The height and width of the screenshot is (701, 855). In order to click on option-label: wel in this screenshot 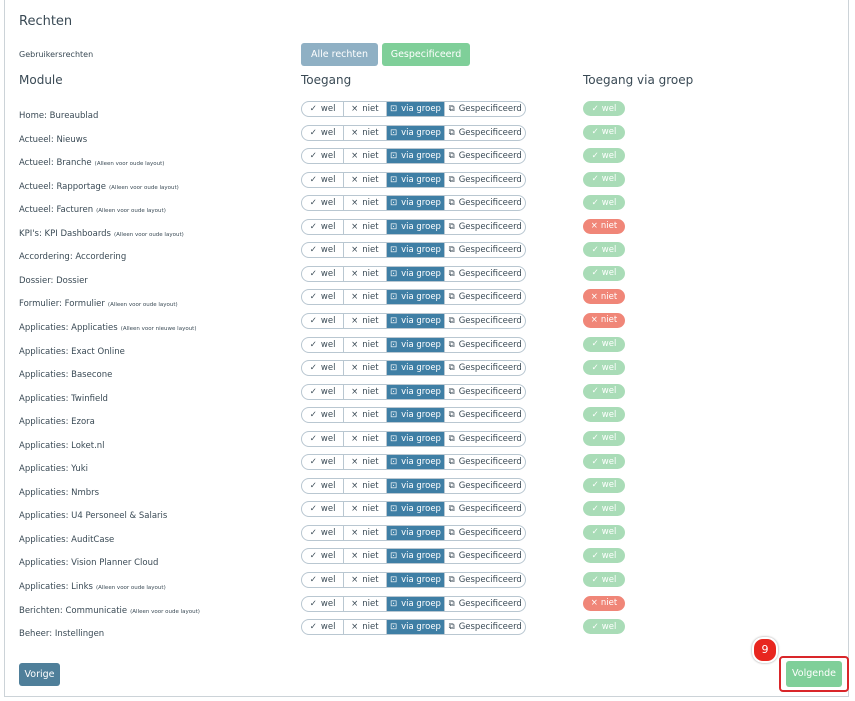, I will do `click(328, 226)`.